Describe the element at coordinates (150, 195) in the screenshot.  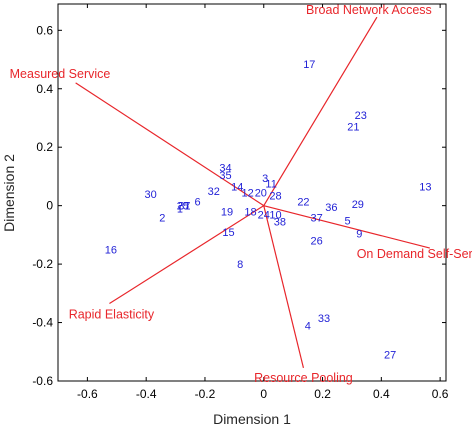
I see `data-point: 30` at that location.